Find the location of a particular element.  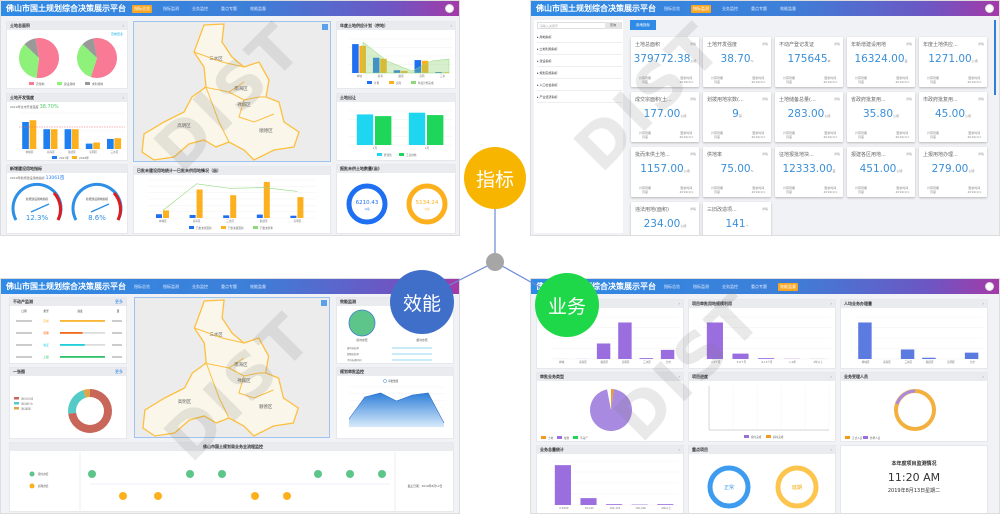

indicator-card: 供地率 详情 75.00% 计算周期 月度 更新时间 2019/1/1 is located at coordinates (737, 172).